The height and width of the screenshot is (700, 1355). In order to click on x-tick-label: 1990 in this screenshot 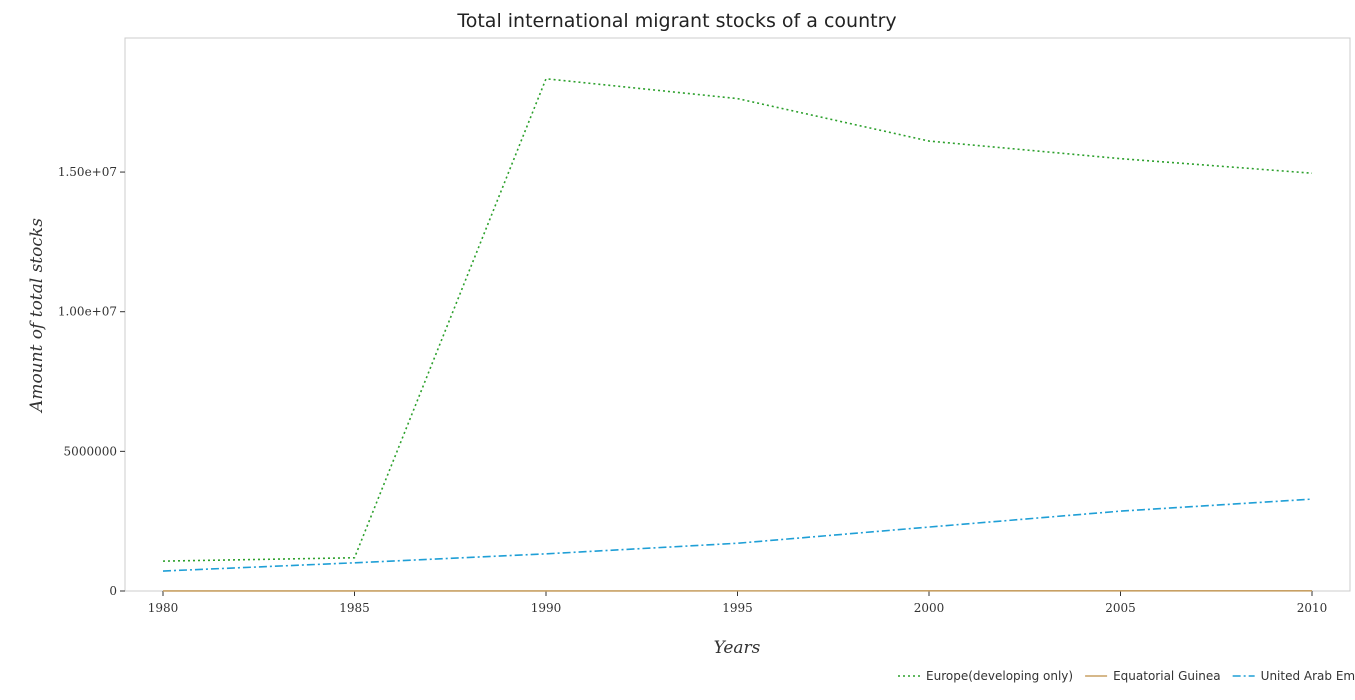, I will do `click(546, 608)`.